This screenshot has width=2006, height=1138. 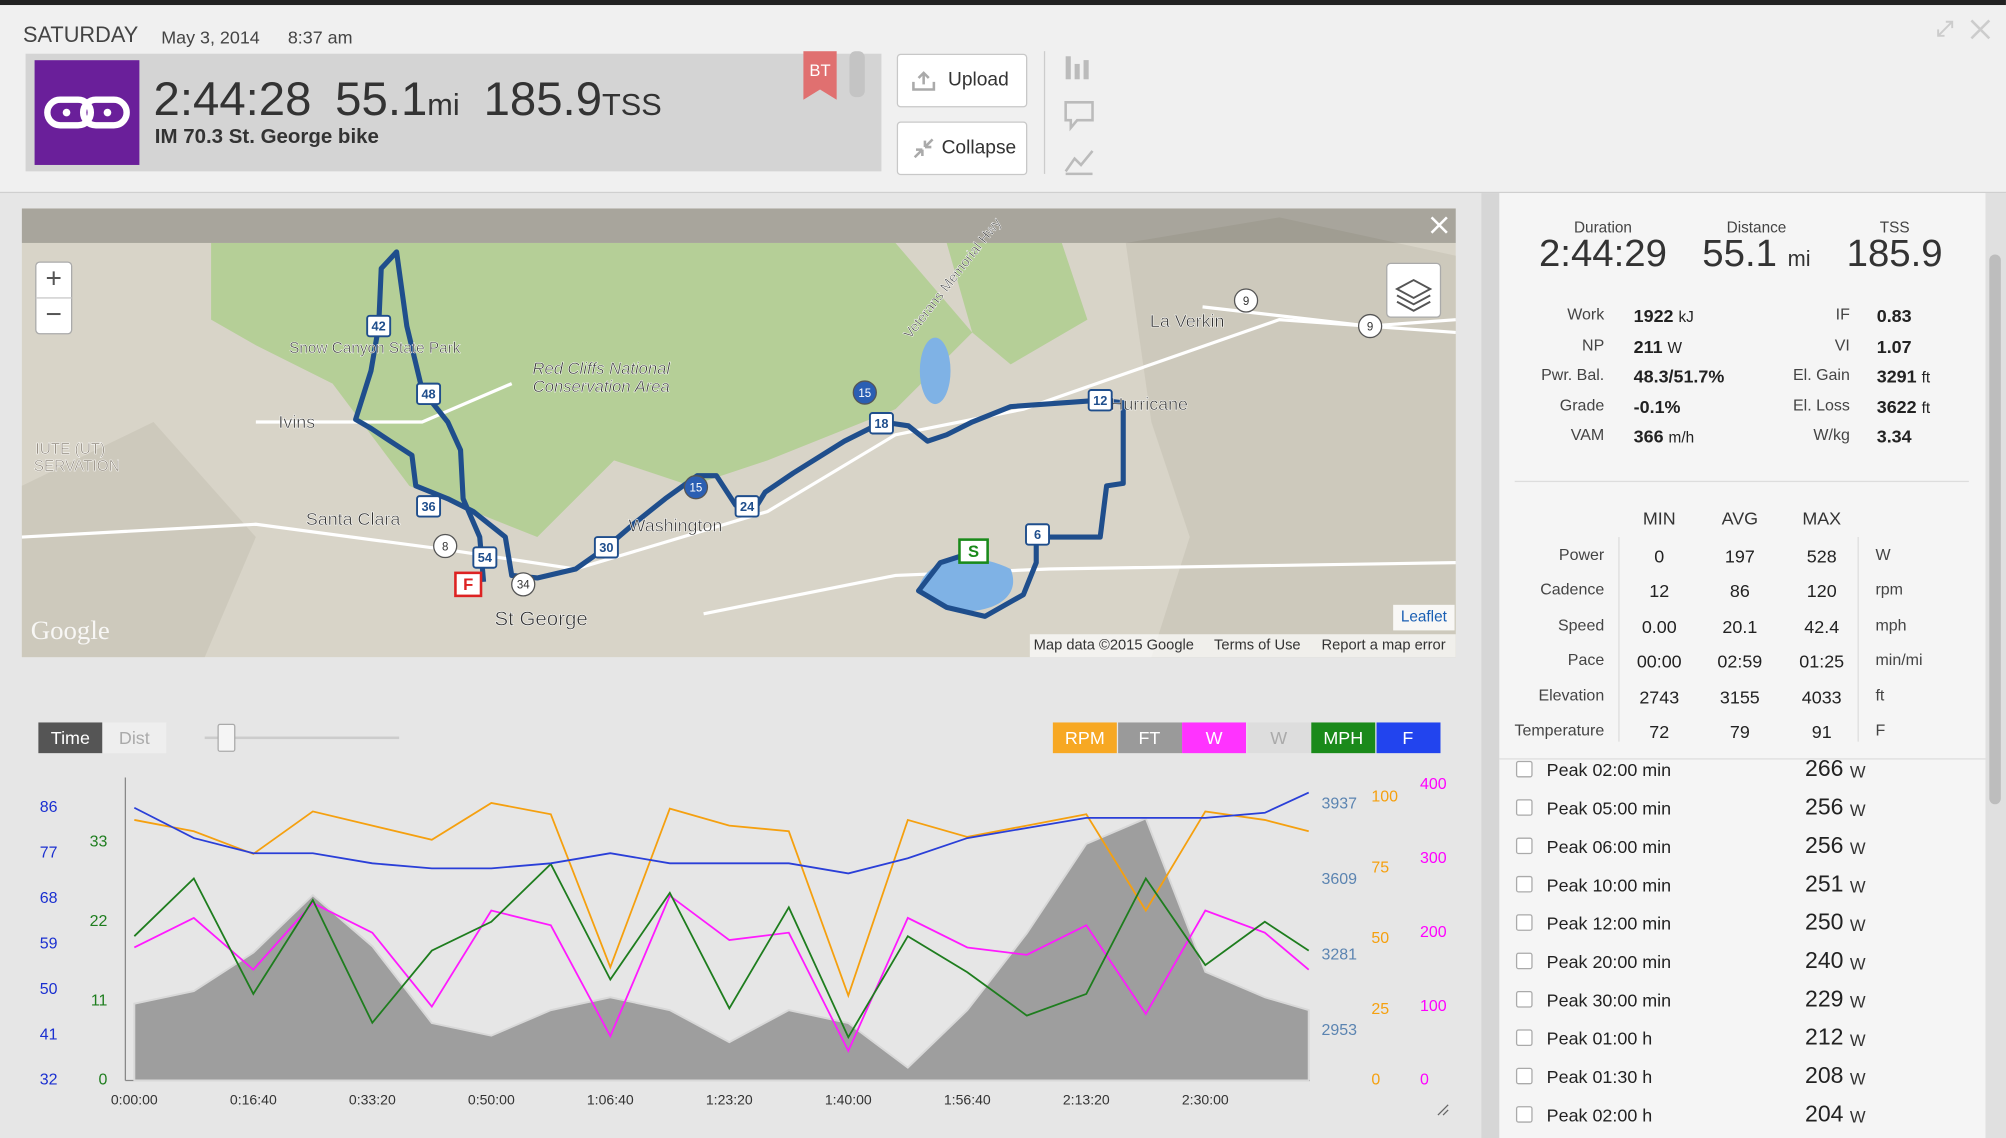 I want to click on y-tick-label: 68, so click(x=49, y=898).